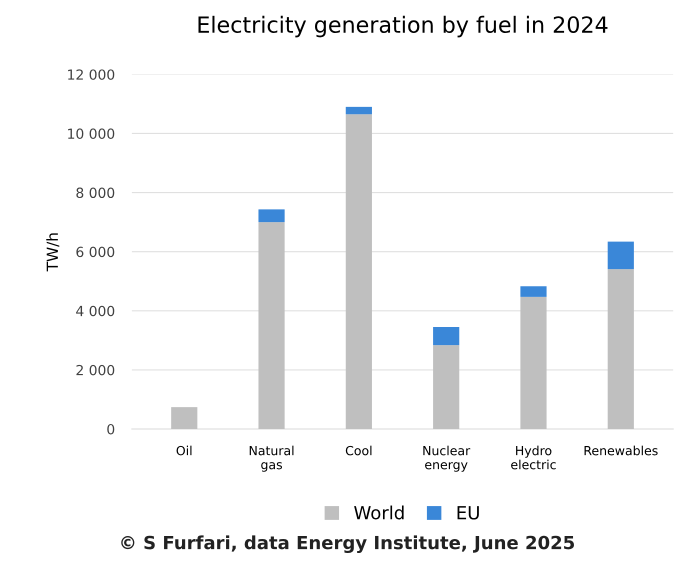 The width and height of the screenshot is (694, 572). I want to click on y-tick-label: 2 000, so click(95, 370).